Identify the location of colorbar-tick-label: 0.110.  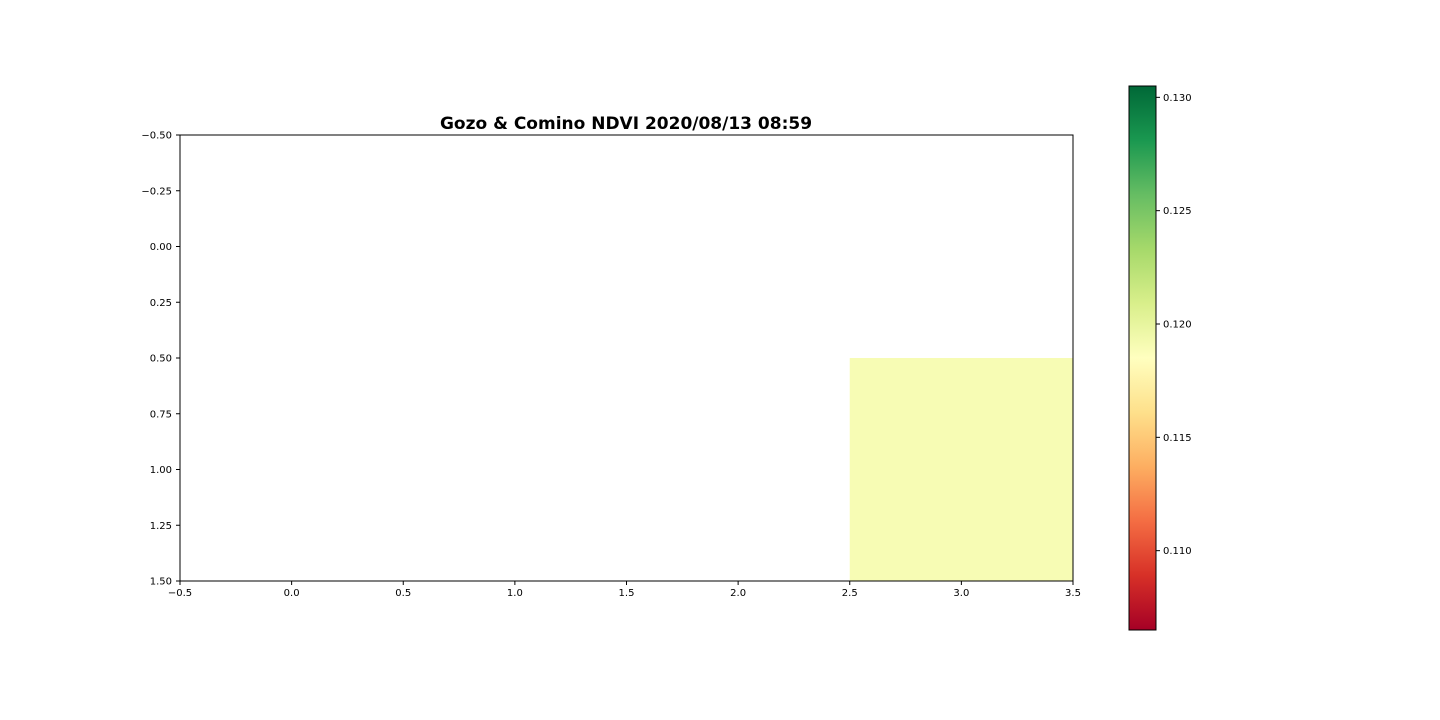
(1177, 551).